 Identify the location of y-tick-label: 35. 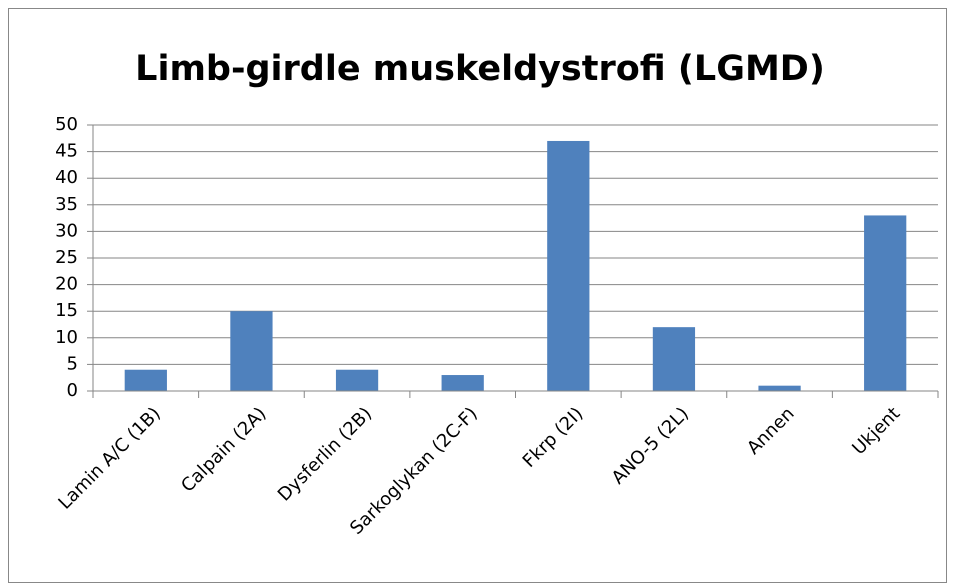
(66, 204).